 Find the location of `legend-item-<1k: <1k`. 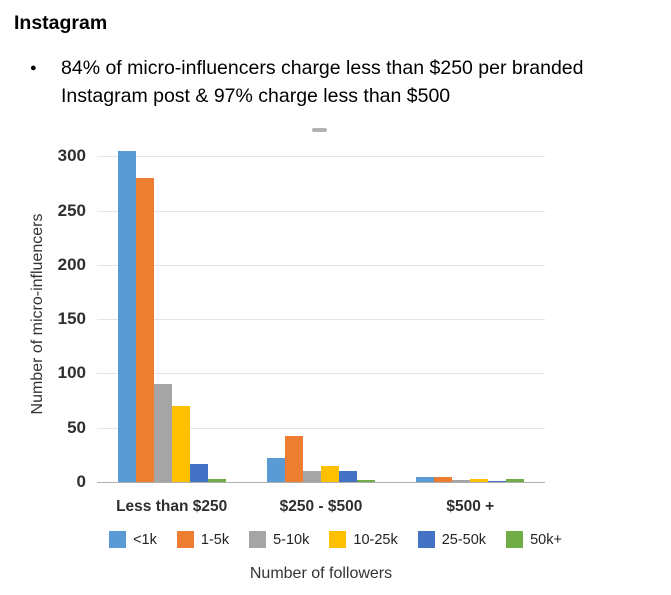

legend-item-<1k: <1k is located at coordinates (133, 539).